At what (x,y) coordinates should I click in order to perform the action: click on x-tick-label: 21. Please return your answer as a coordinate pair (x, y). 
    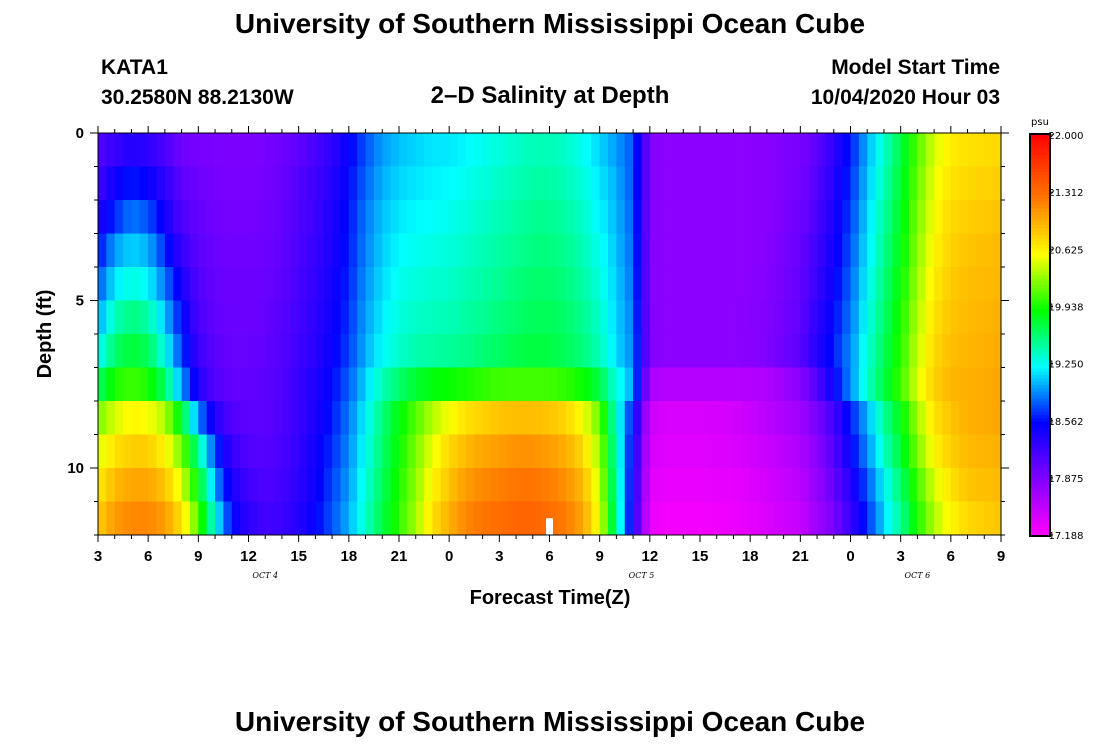
    Looking at the image, I should click on (800, 556).